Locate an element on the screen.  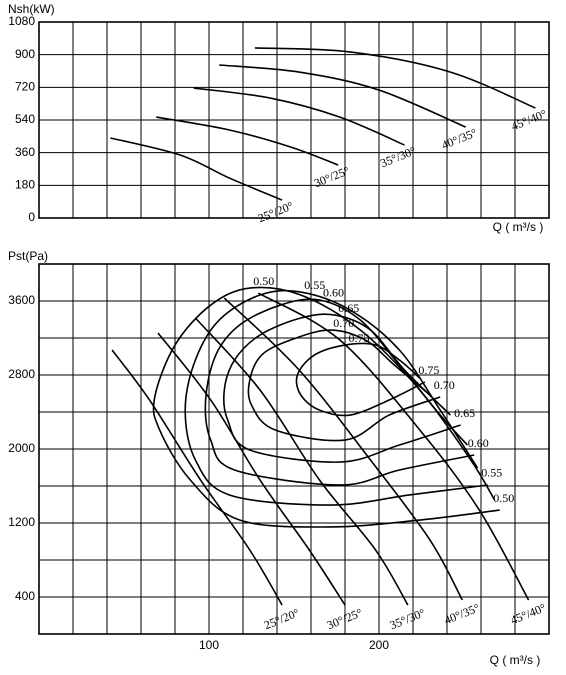
y-tick-label: 1200 is located at coordinates (21, 522).